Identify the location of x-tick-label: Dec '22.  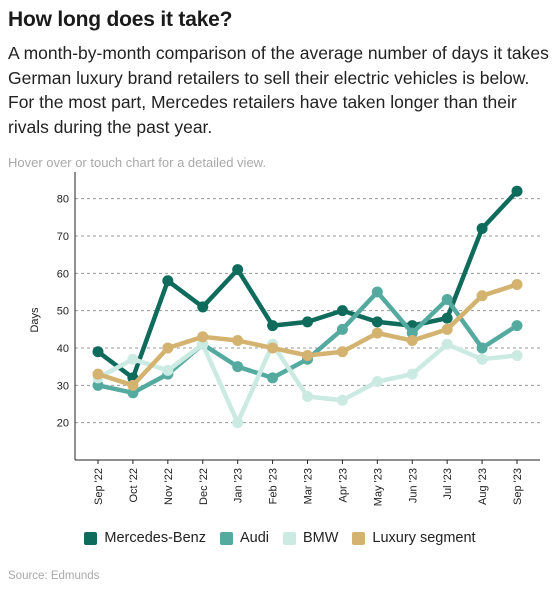
(204, 486).